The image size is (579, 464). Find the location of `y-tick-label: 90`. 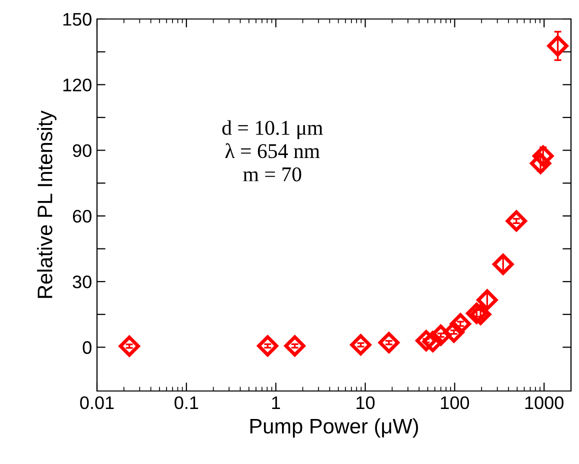

y-tick-label: 90 is located at coordinates (82, 151).